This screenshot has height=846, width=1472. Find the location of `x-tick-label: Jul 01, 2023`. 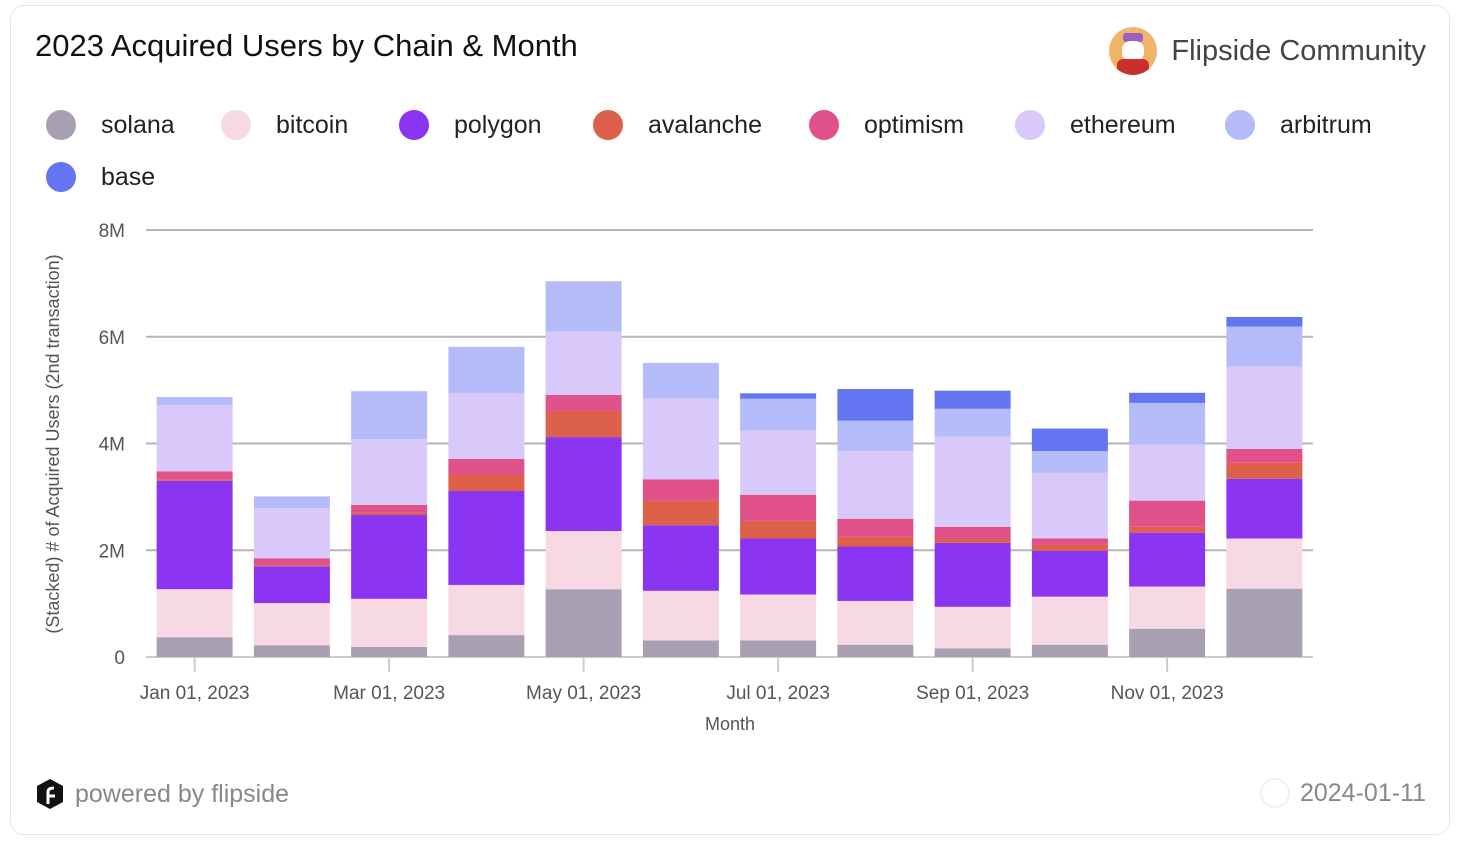

x-tick-label: Jul 01, 2023 is located at coordinates (778, 693).